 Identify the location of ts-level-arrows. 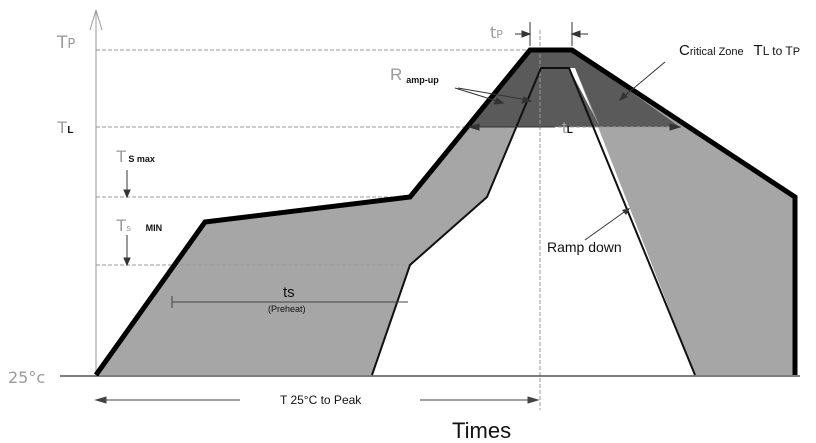
(127, 218).